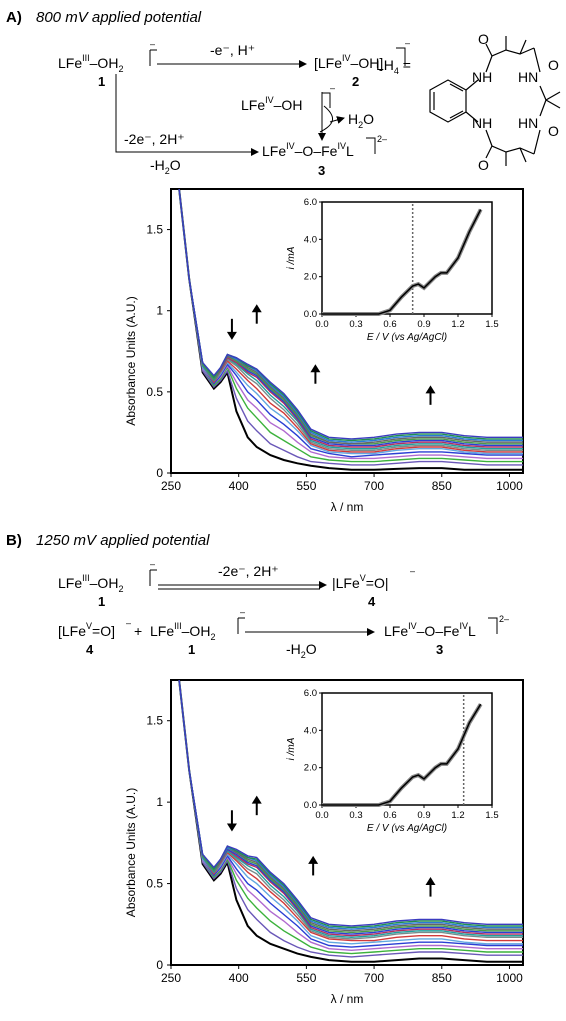 The image size is (566, 1021). What do you see at coordinates (191, 649) in the screenshot?
I see `b-number-1b: 1` at bounding box center [191, 649].